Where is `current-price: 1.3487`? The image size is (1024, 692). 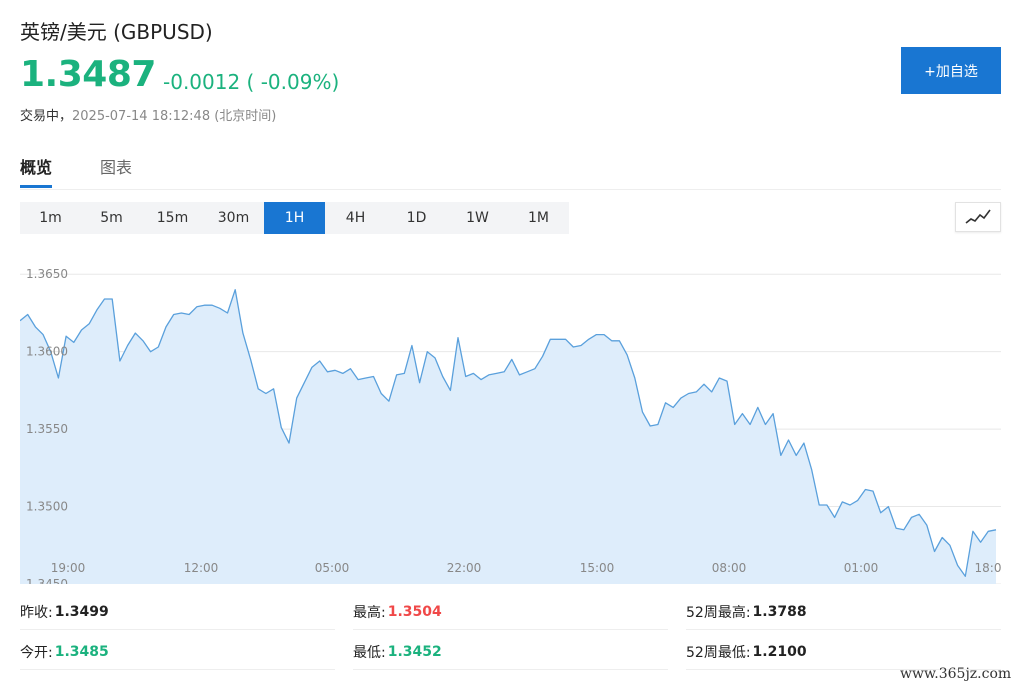
current-price: 1.3487 is located at coordinates (88, 74).